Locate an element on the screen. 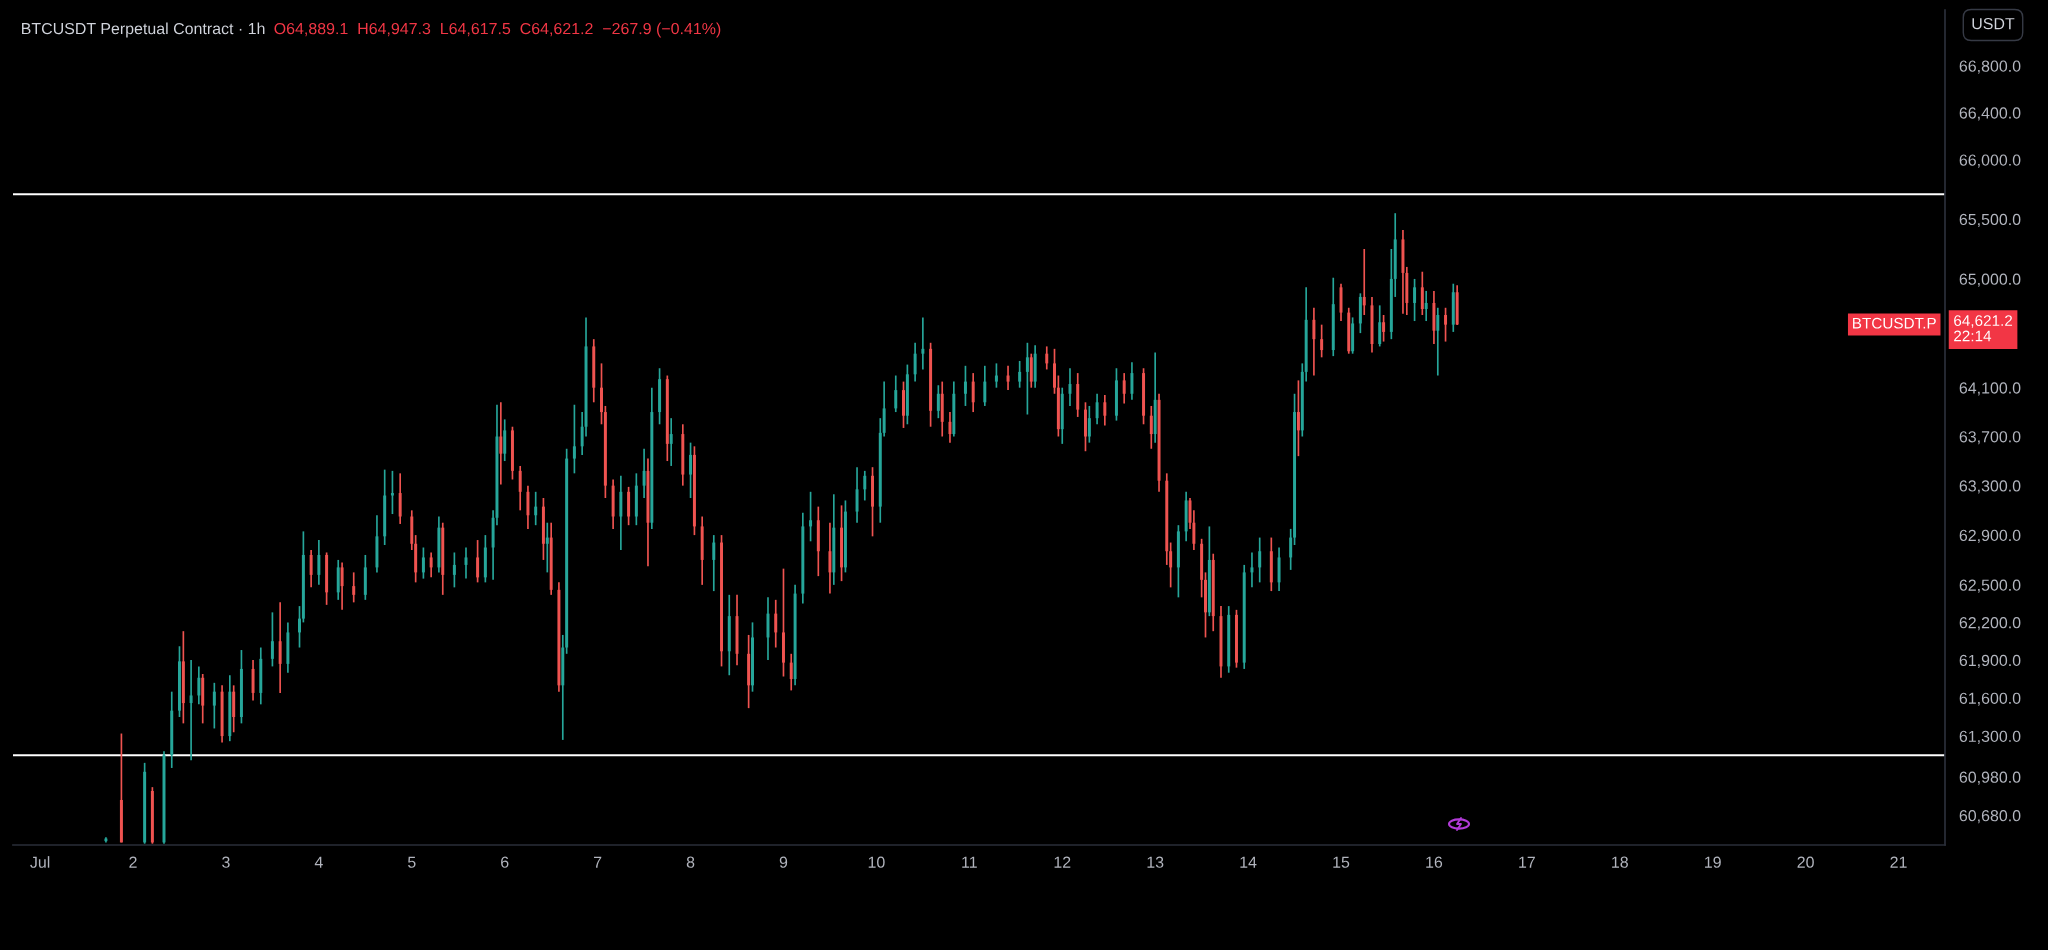 Image resolution: width=2048 pixels, height=950 pixels. y-tick-label: 60,680.0 is located at coordinates (1990, 817).